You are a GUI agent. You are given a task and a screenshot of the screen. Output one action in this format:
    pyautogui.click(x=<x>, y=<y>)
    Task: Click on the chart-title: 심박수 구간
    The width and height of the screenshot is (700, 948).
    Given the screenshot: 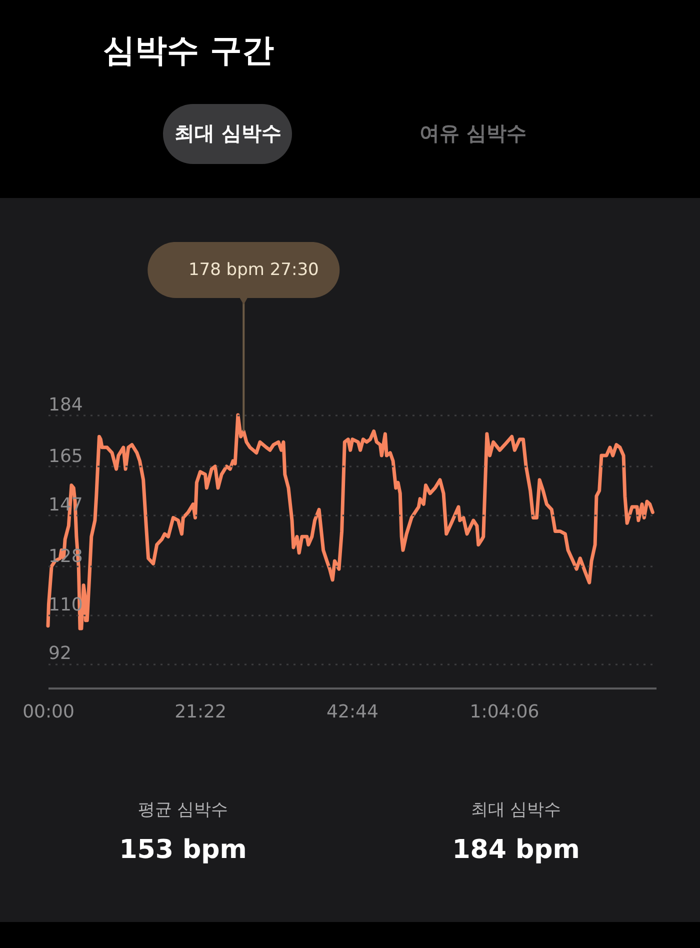 What is the action you would take?
    pyautogui.click(x=188, y=50)
    